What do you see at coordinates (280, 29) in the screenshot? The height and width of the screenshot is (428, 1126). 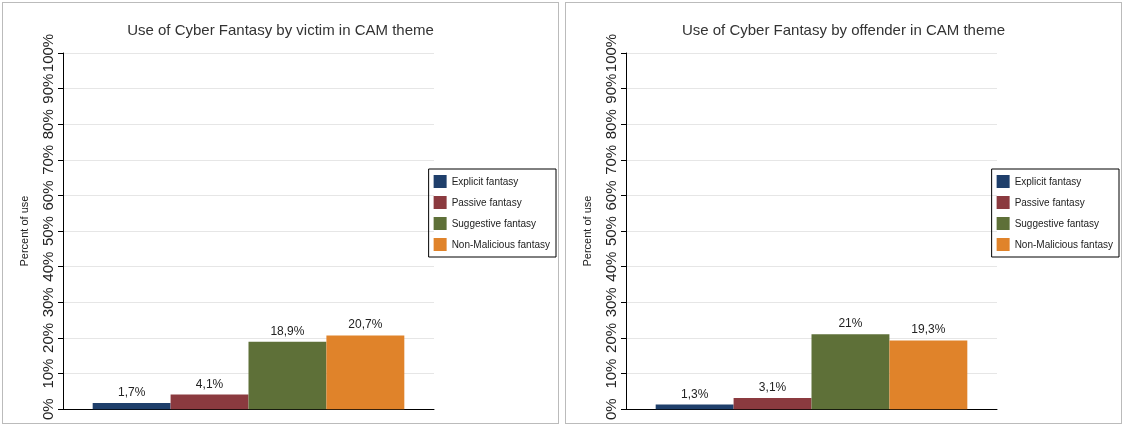 I see `chart-title: Use of Cyber Fantasy by victim in CAM theme` at bounding box center [280, 29].